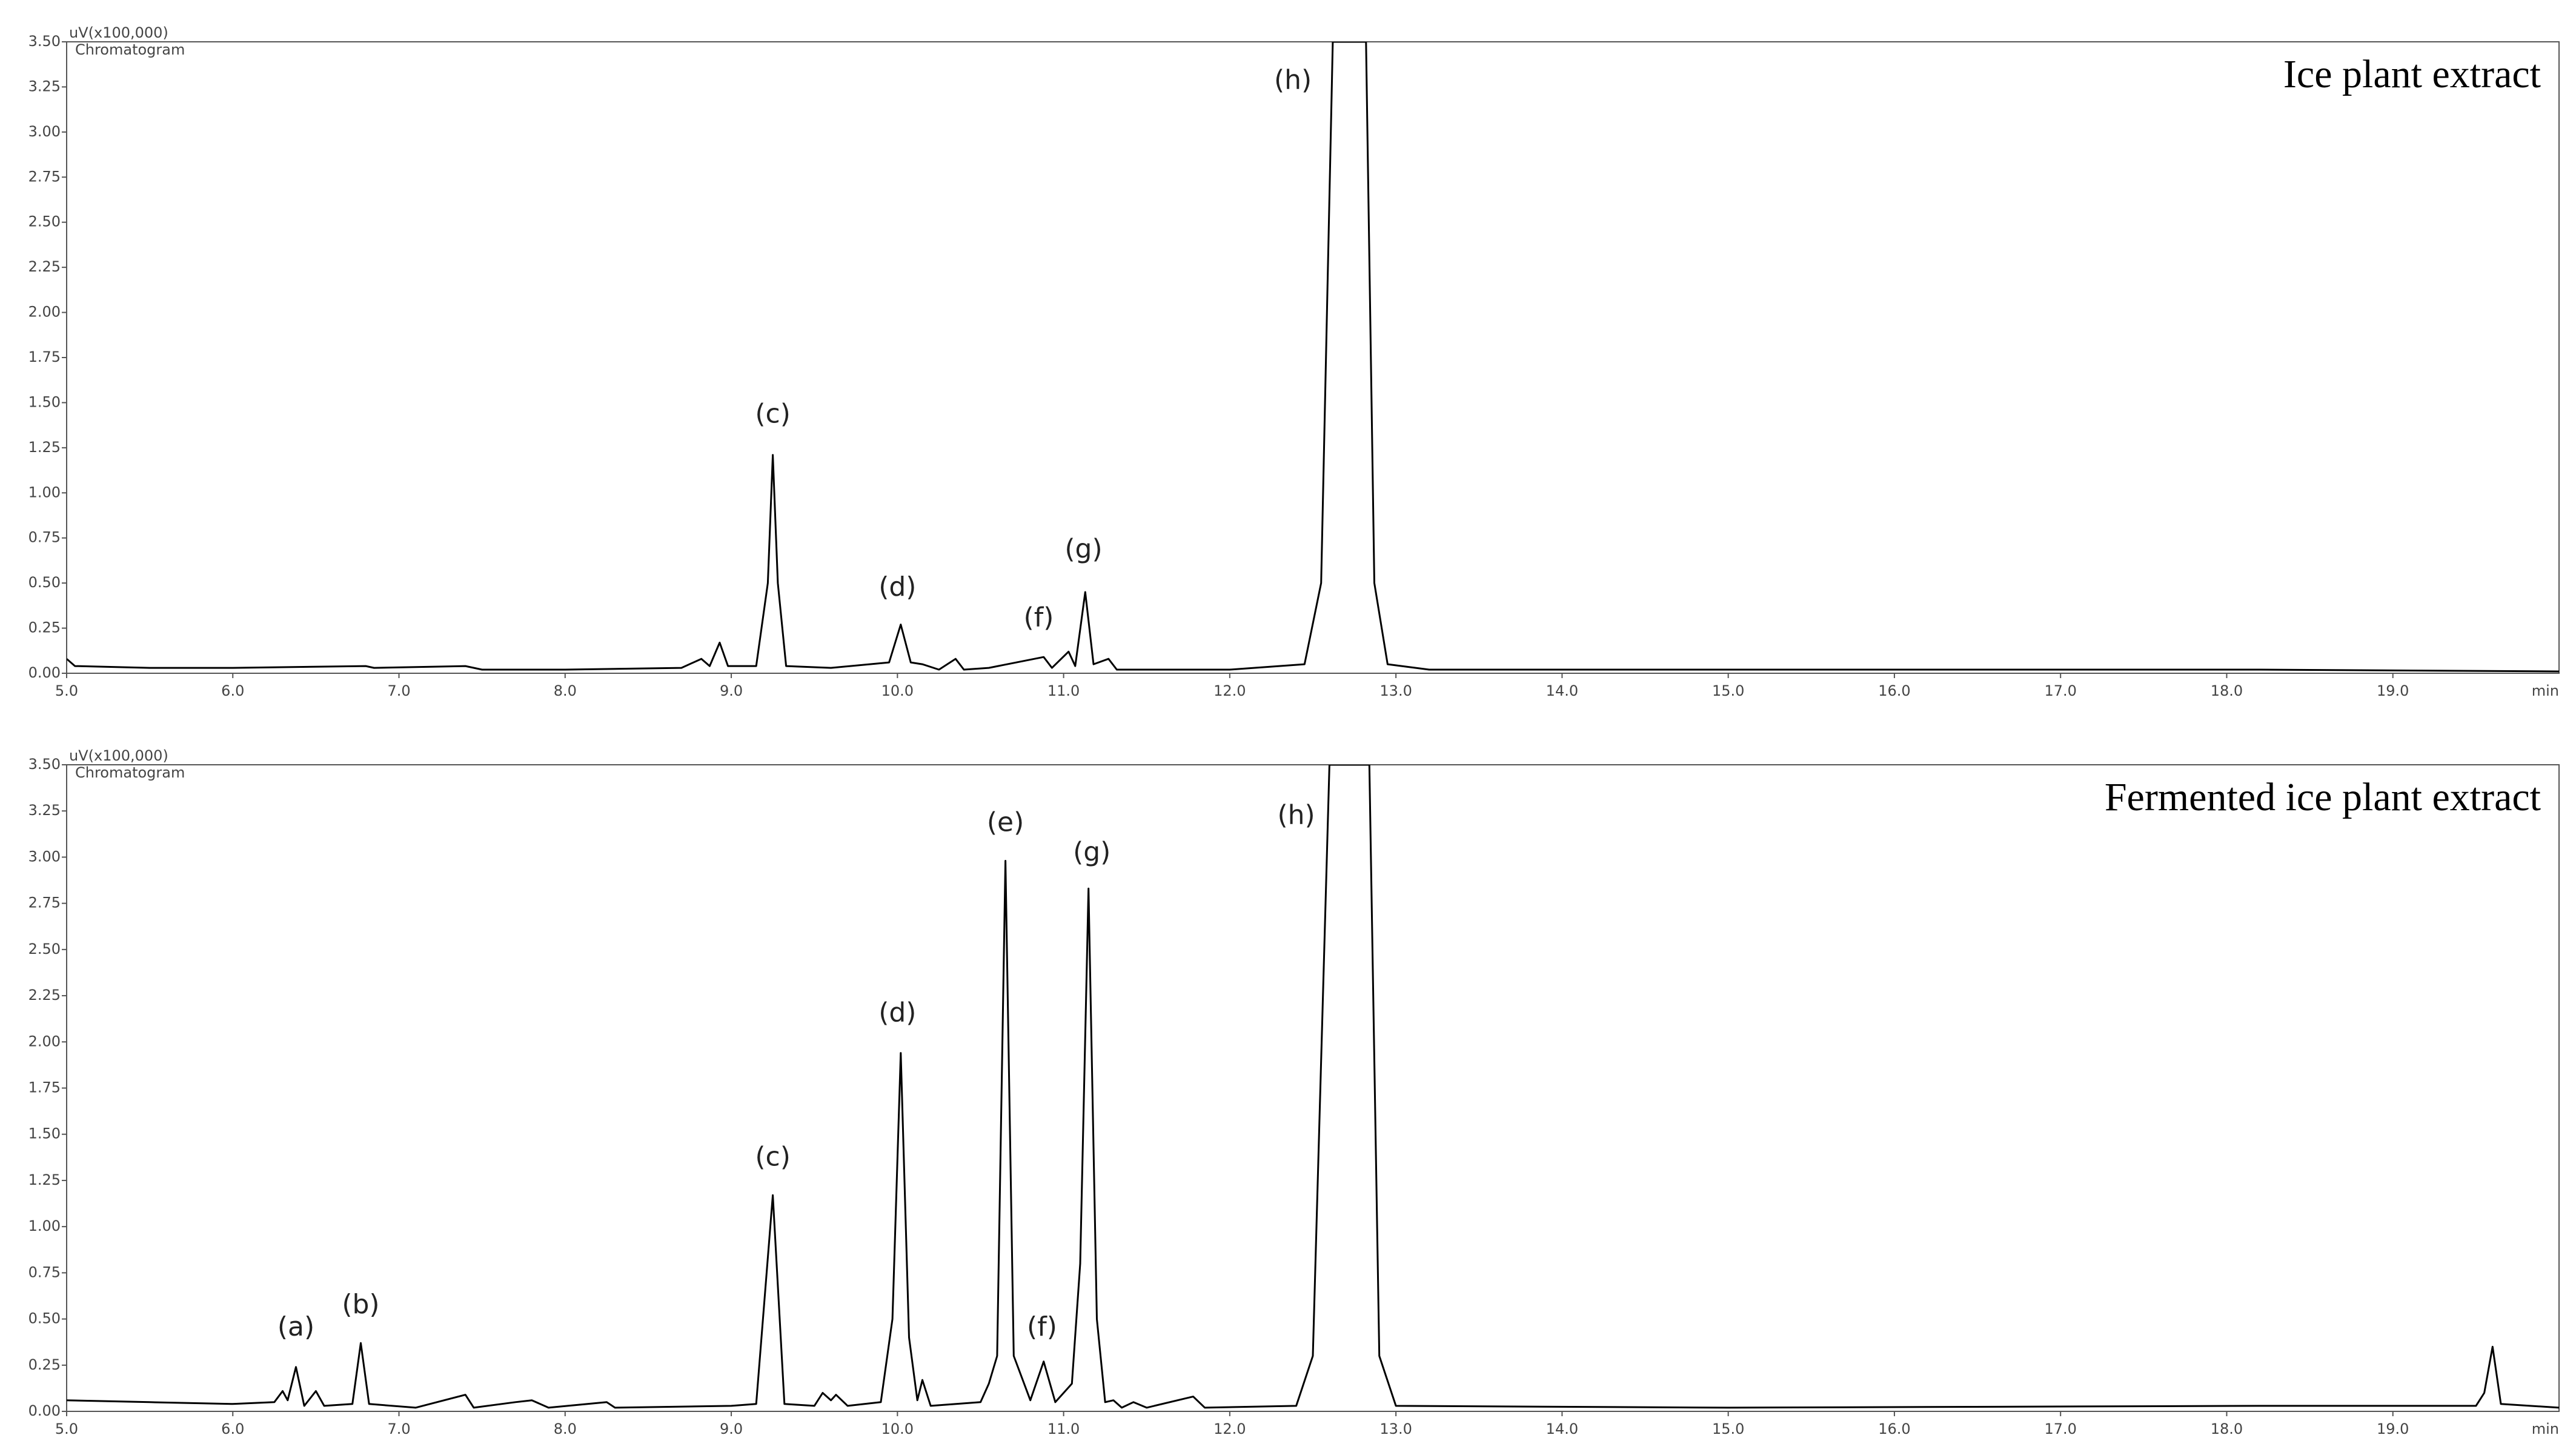 The width and height of the screenshot is (2576, 1455). What do you see at coordinates (295, 1326) in the screenshot?
I see `annotation: (a)` at bounding box center [295, 1326].